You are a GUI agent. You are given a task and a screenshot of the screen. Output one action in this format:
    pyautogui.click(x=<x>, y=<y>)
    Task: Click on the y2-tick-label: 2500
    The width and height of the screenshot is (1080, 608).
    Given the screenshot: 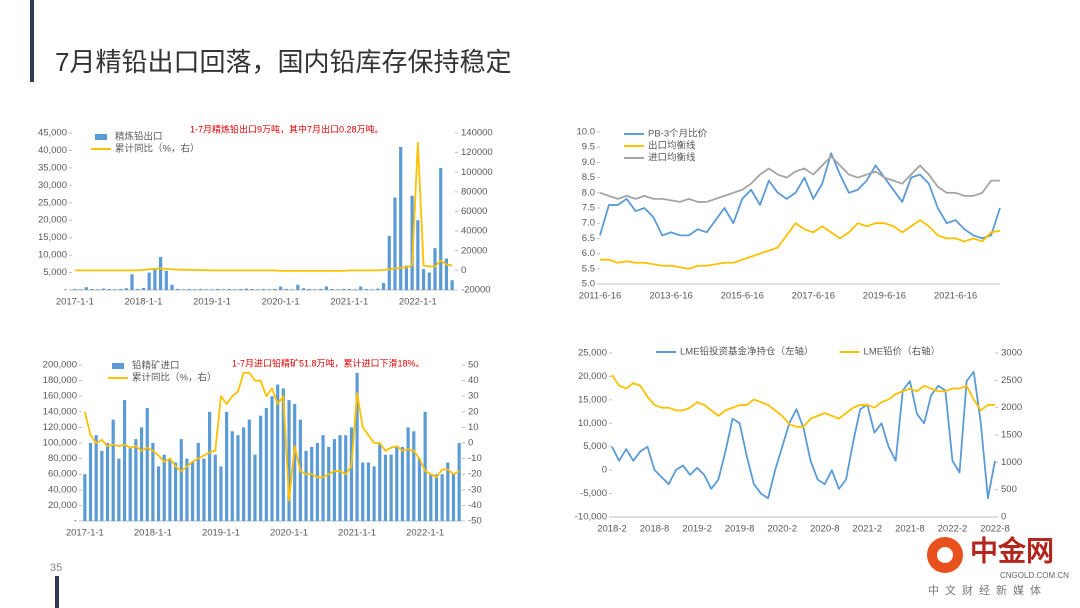 What is the action you would take?
    pyautogui.click(x=1011, y=380)
    